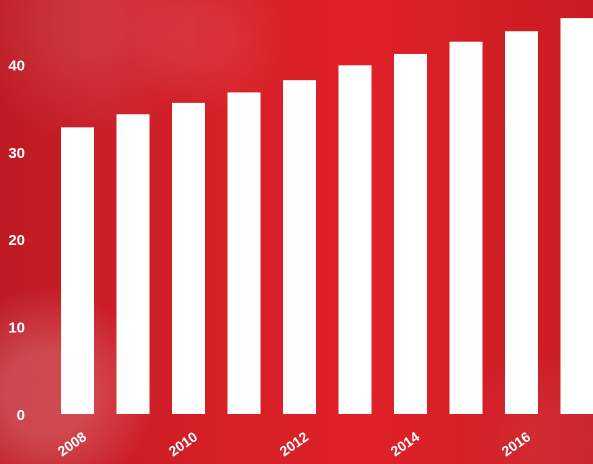  I want to click on bar-2012, so click(299, 247).